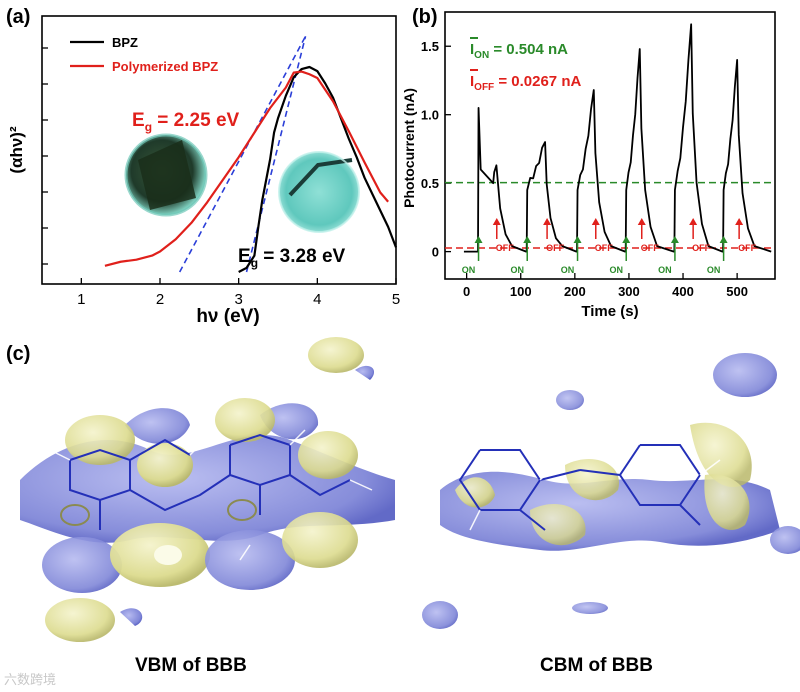 This screenshot has width=800, height=692. Describe the element at coordinates (469, 270) in the screenshot. I see `on-label-0: ON` at that location.